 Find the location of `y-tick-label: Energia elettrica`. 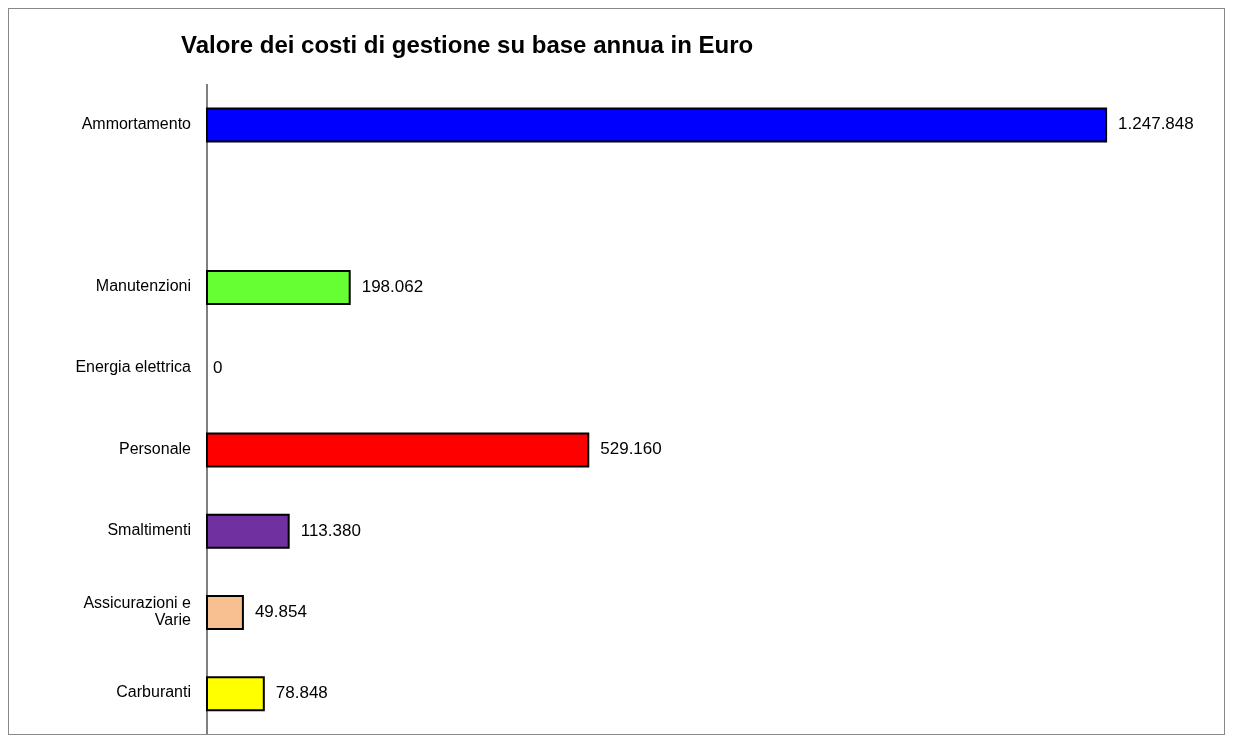

y-tick-label: Energia elettrica is located at coordinates (133, 367).